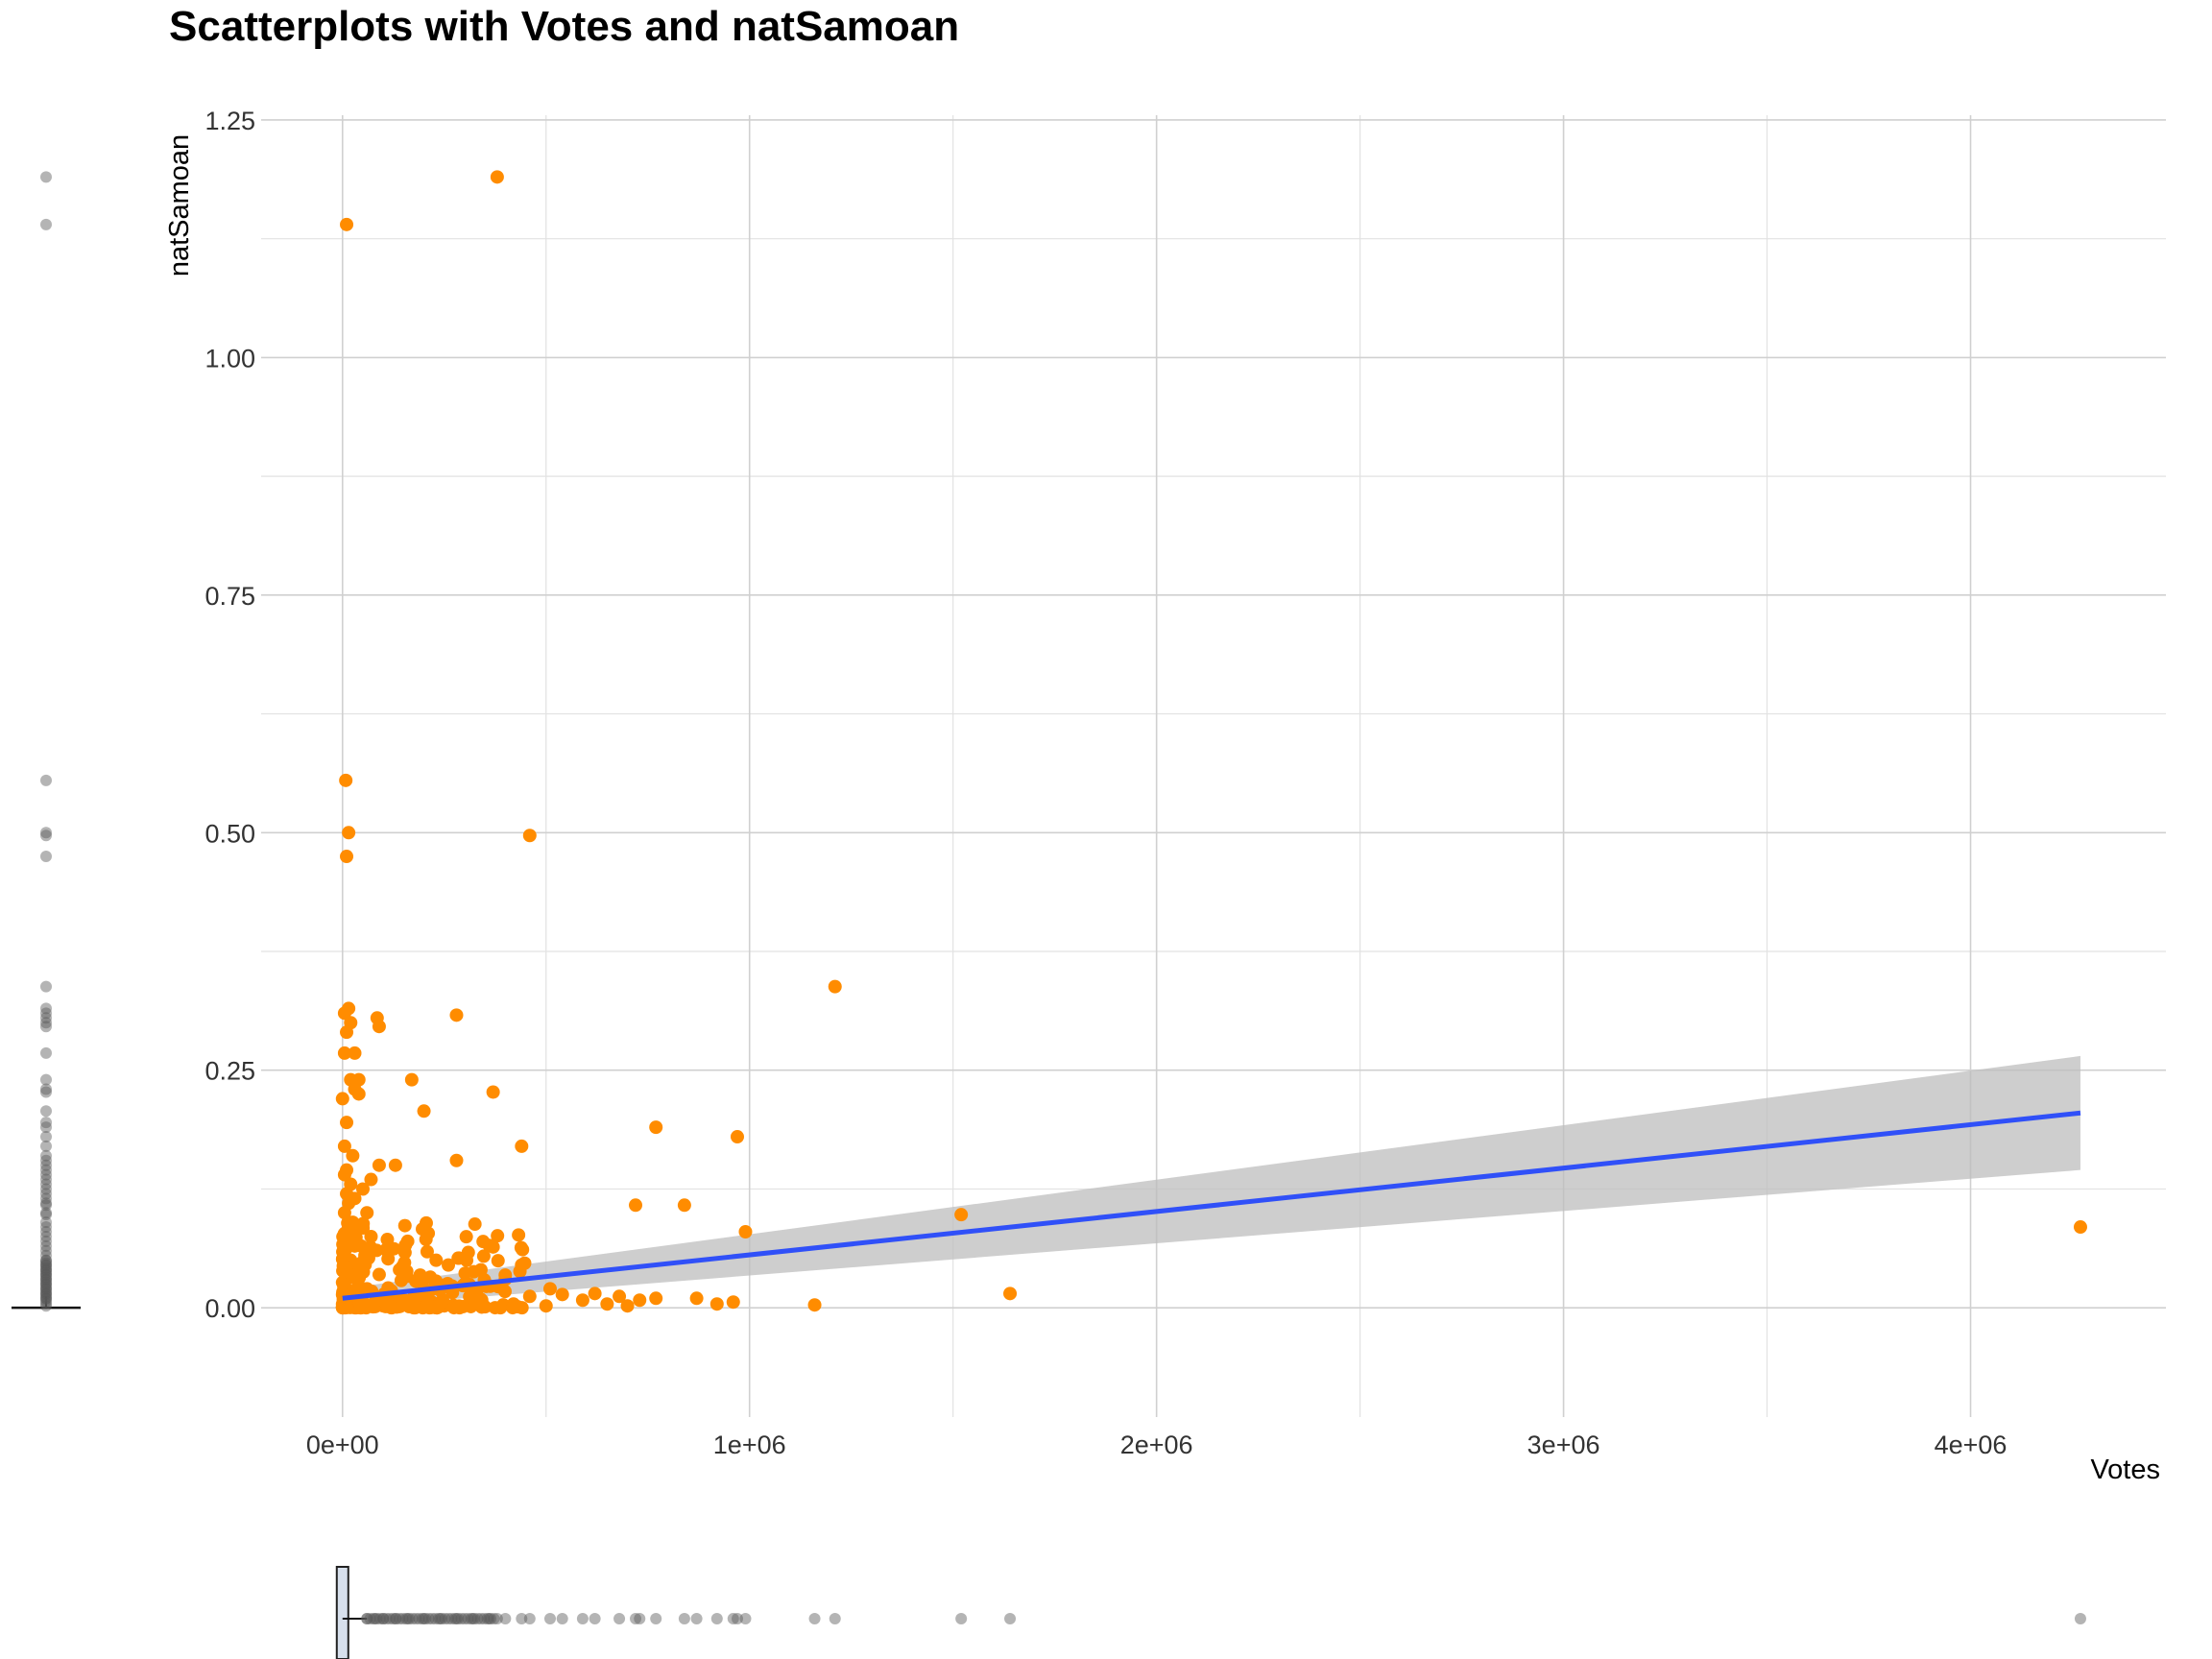 The image size is (2212, 1659). I want to click on x-tick-label: 3e+06, so click(1564, 1445).